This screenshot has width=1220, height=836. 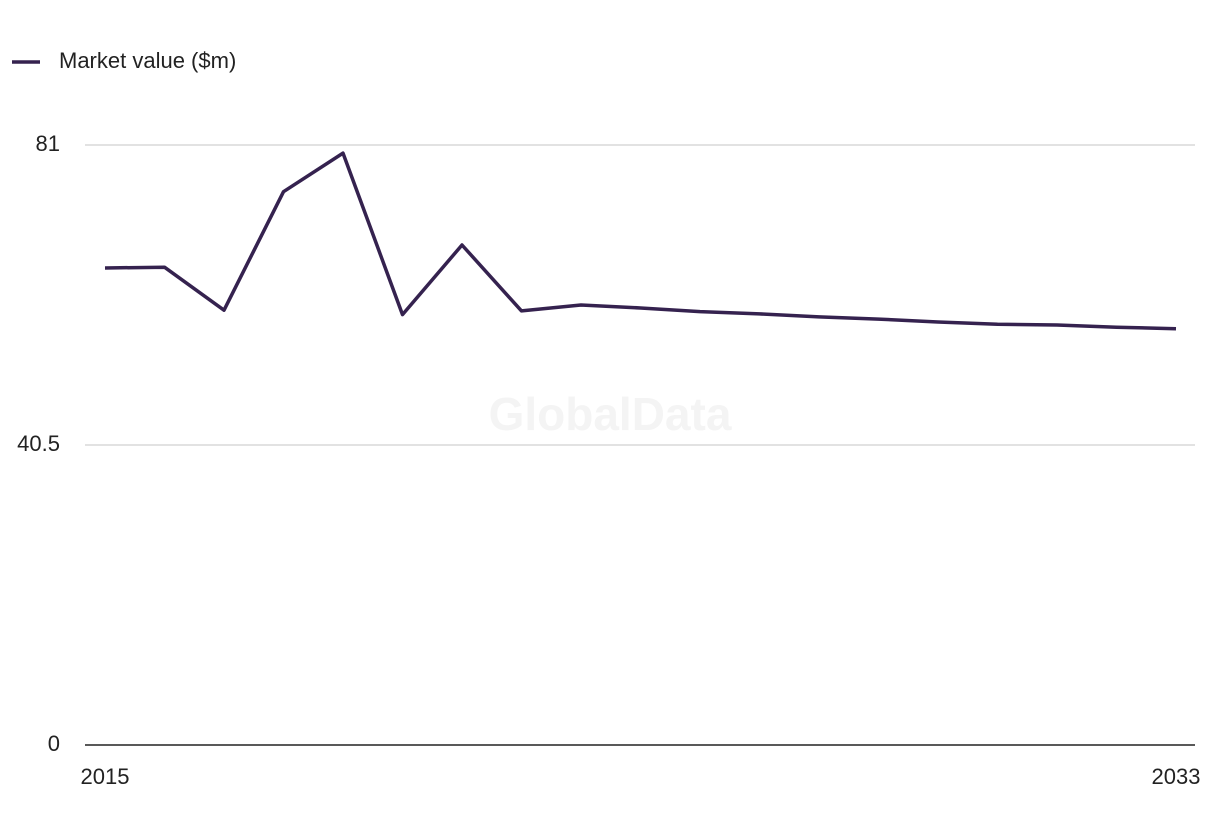 What do you see at coordinates (38, 443) in the screenshot?
I see `y-tick-label: 40.5` at bounding box center [38, 443].